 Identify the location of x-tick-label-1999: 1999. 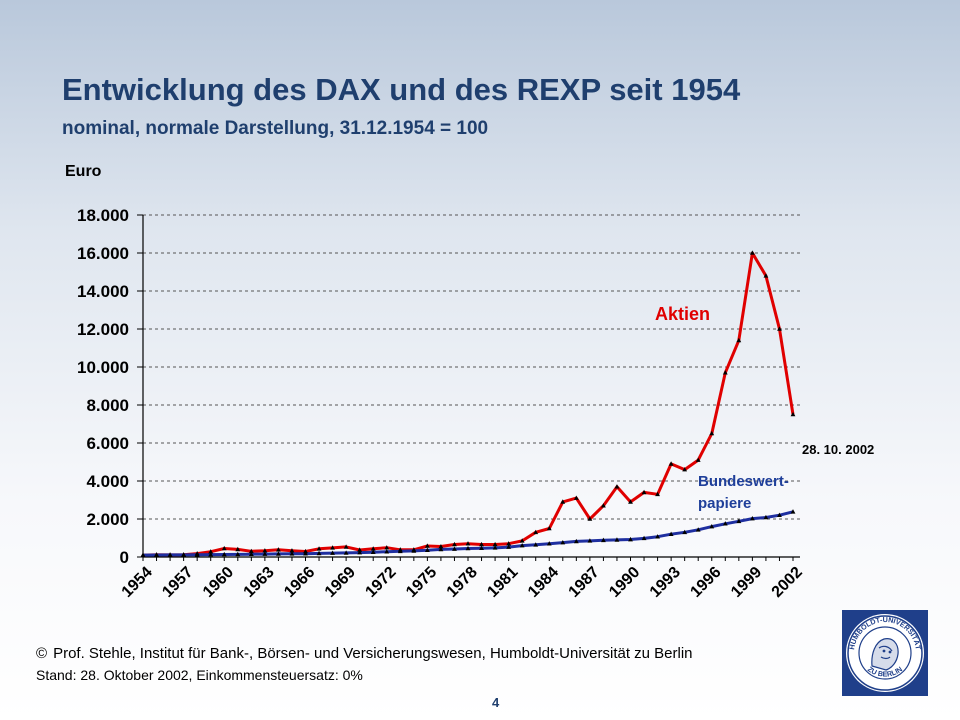
(746, 582).